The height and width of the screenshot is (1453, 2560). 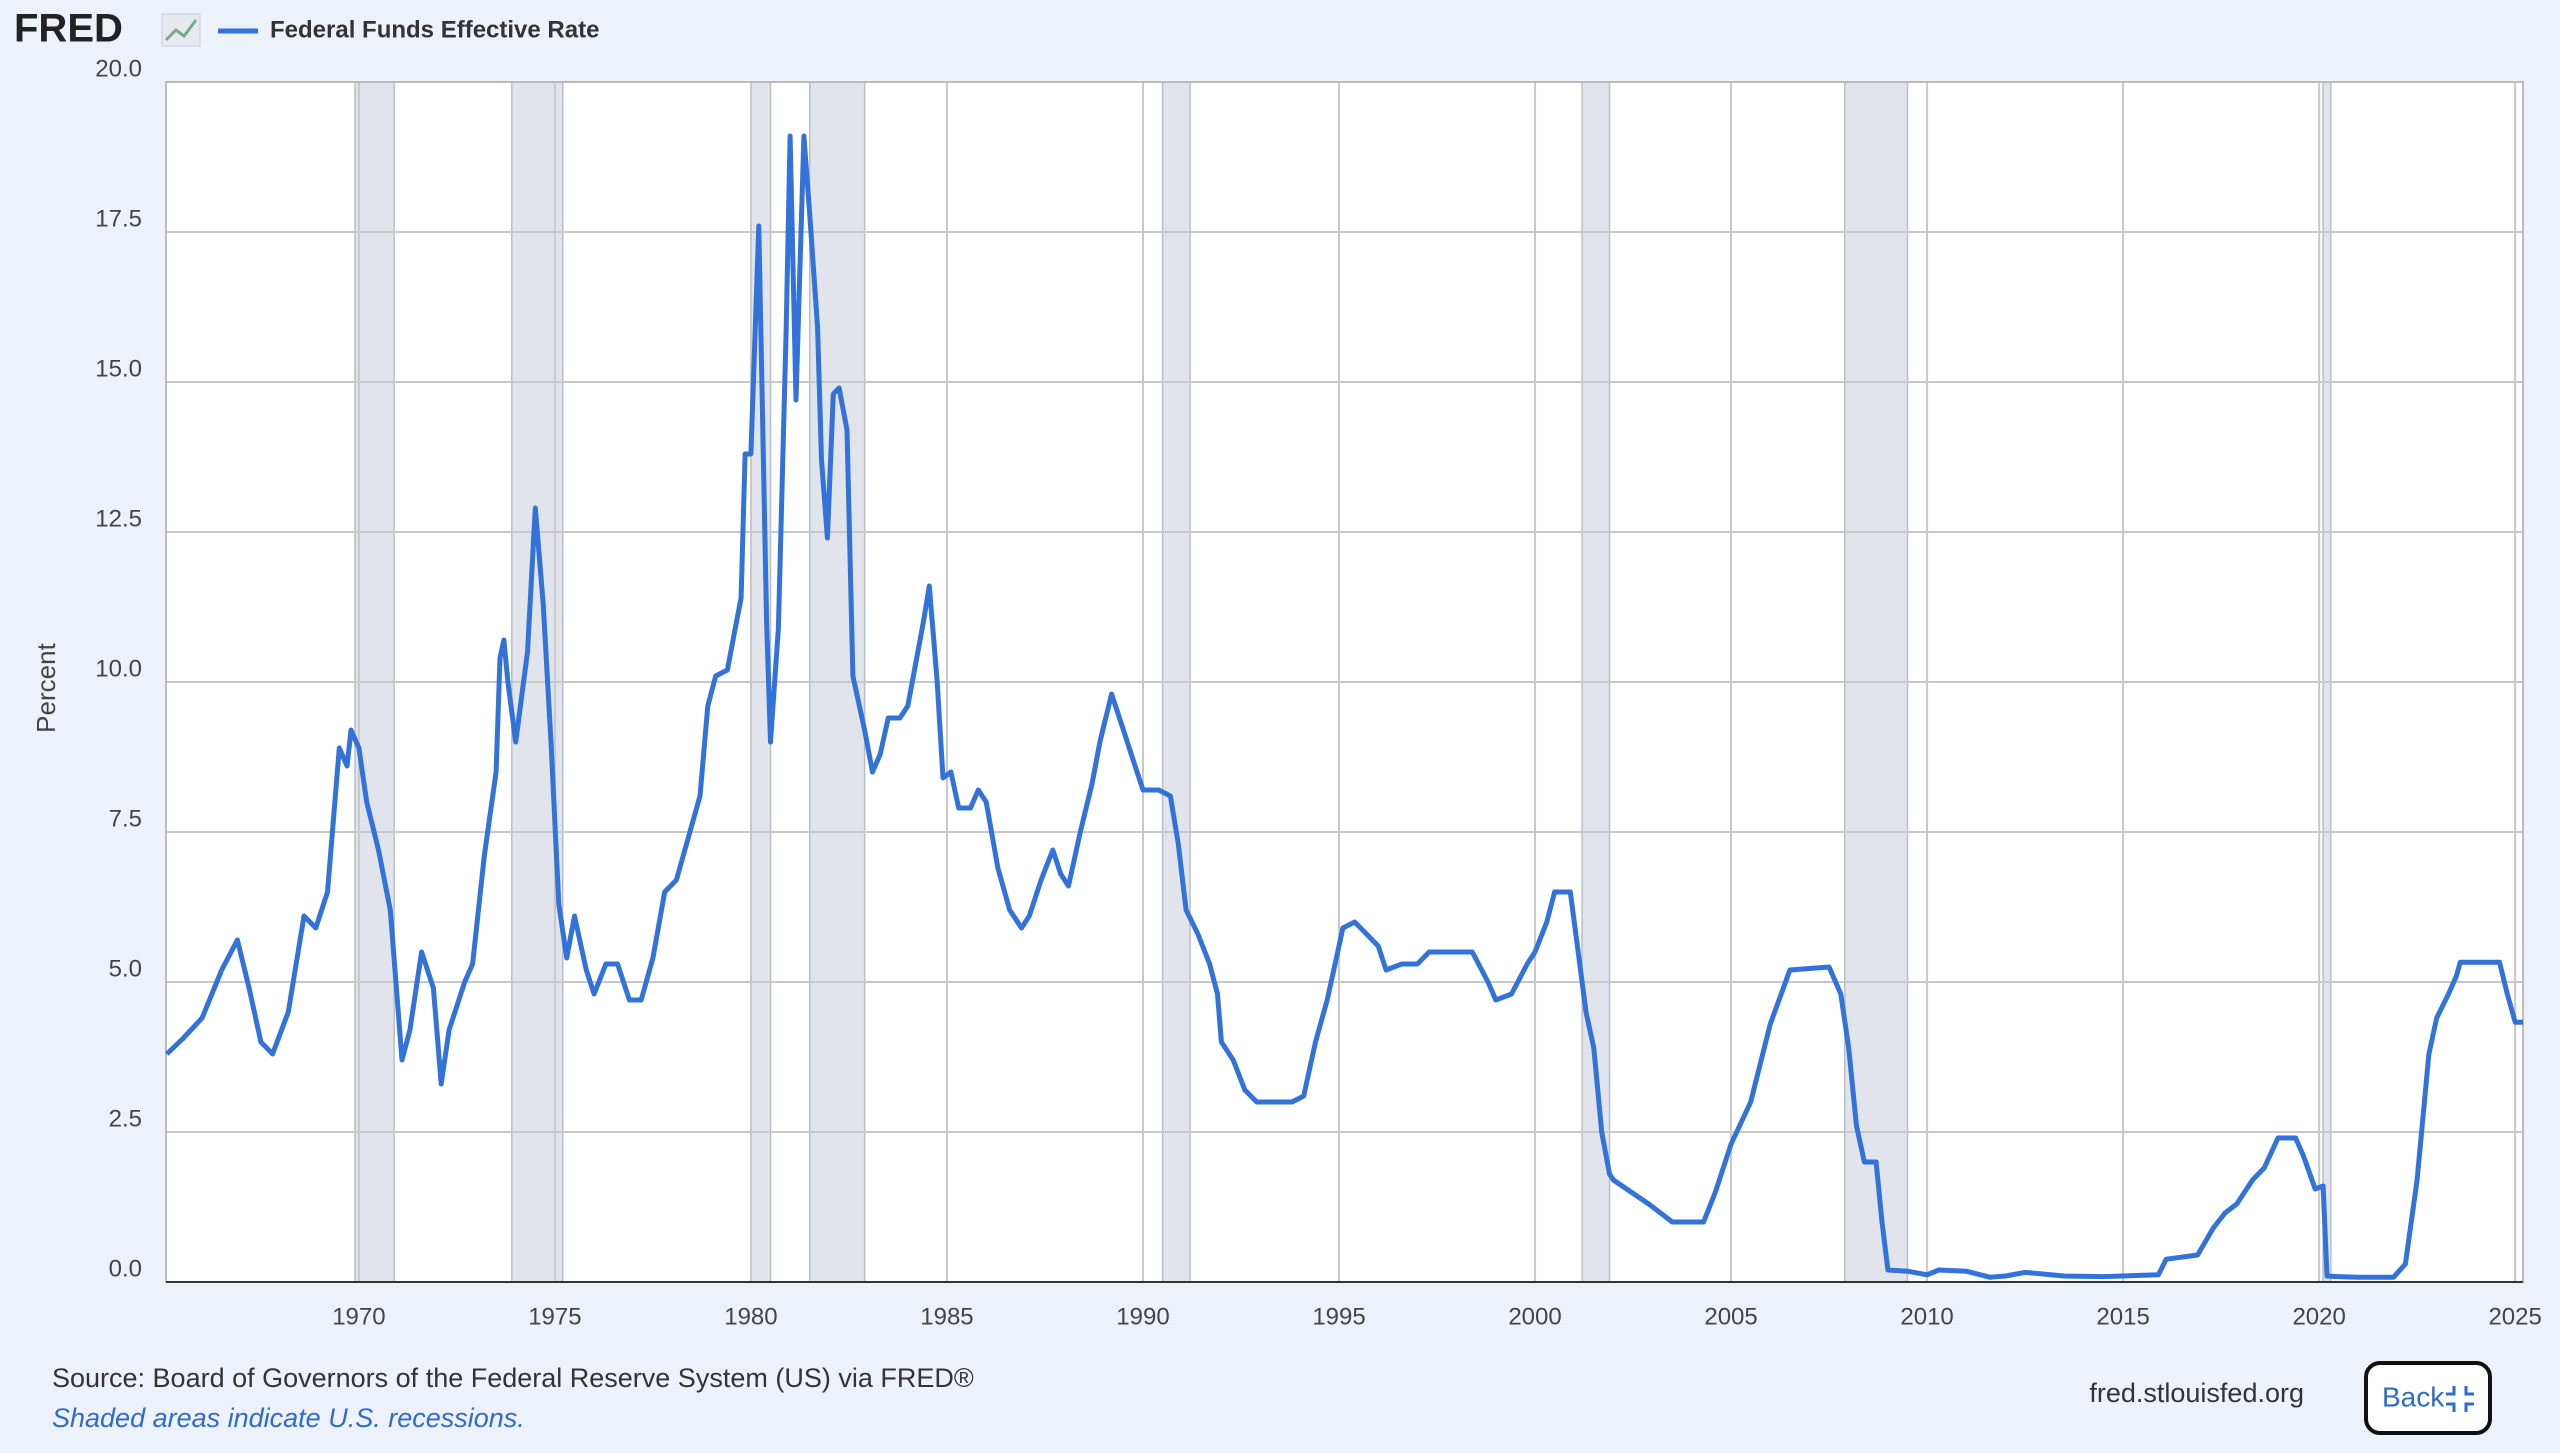 I want to click on back-button-frame, so click(x=2428, y=1398).